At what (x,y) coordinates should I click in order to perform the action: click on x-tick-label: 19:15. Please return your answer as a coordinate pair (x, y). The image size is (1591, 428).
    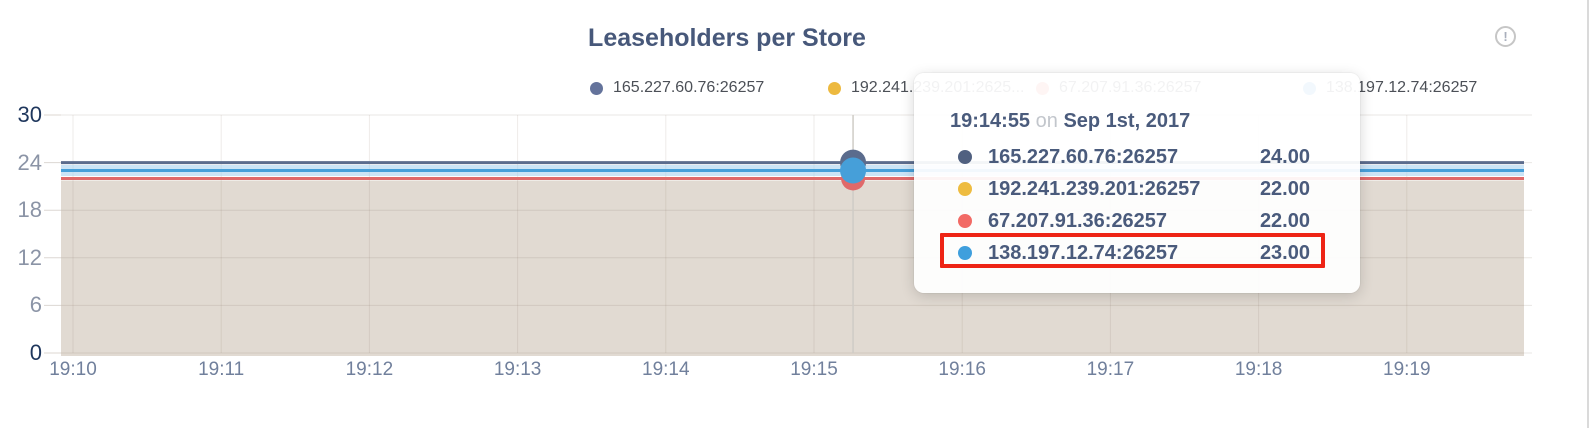
    Looking at the image, I should click on (814, 369).